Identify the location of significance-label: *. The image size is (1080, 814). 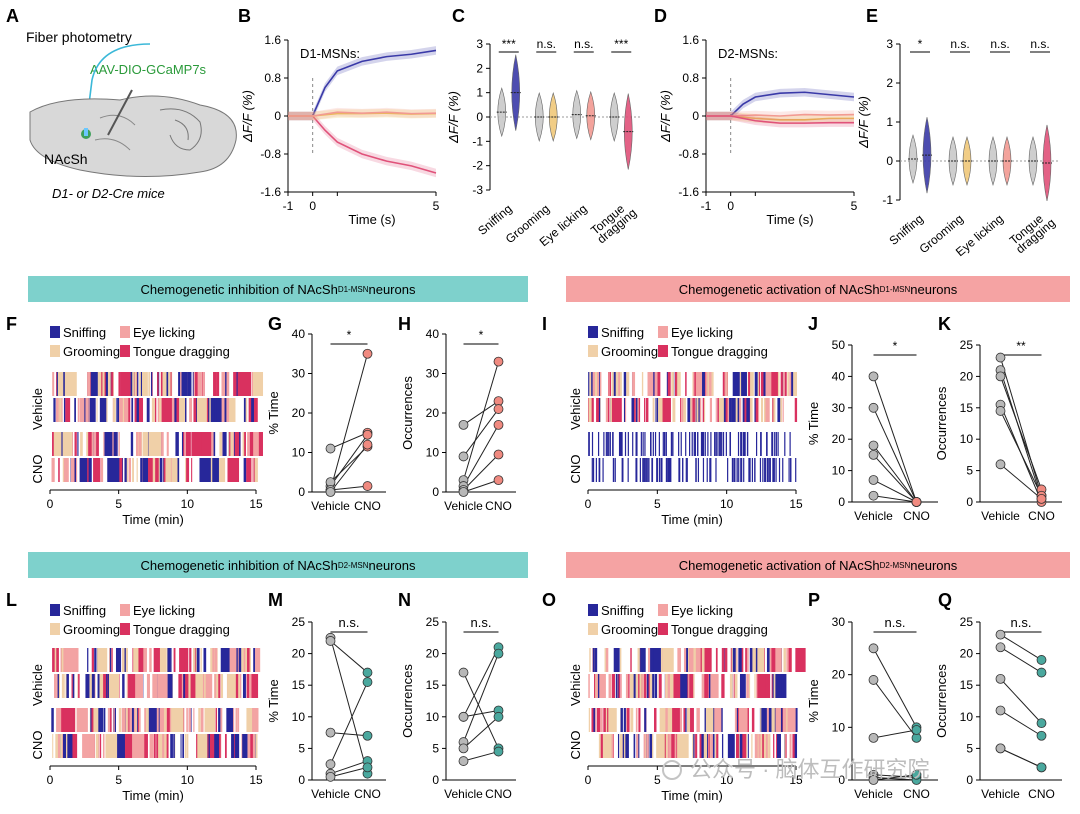
(920, 44).